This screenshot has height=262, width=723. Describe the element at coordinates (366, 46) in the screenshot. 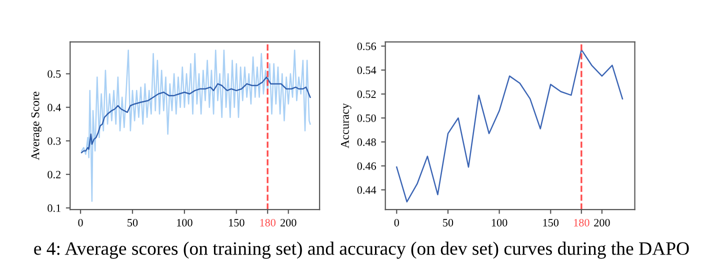

I see `y-tick-label: 0.56` at that location.